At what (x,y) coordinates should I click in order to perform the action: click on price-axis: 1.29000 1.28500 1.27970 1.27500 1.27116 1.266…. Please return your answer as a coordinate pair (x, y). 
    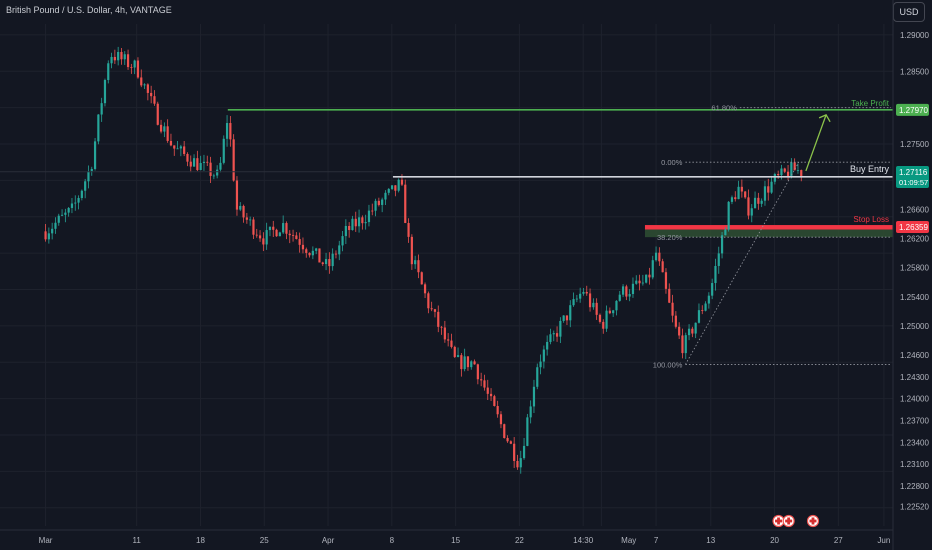
    Looking at the image, I should click on (910, 275).